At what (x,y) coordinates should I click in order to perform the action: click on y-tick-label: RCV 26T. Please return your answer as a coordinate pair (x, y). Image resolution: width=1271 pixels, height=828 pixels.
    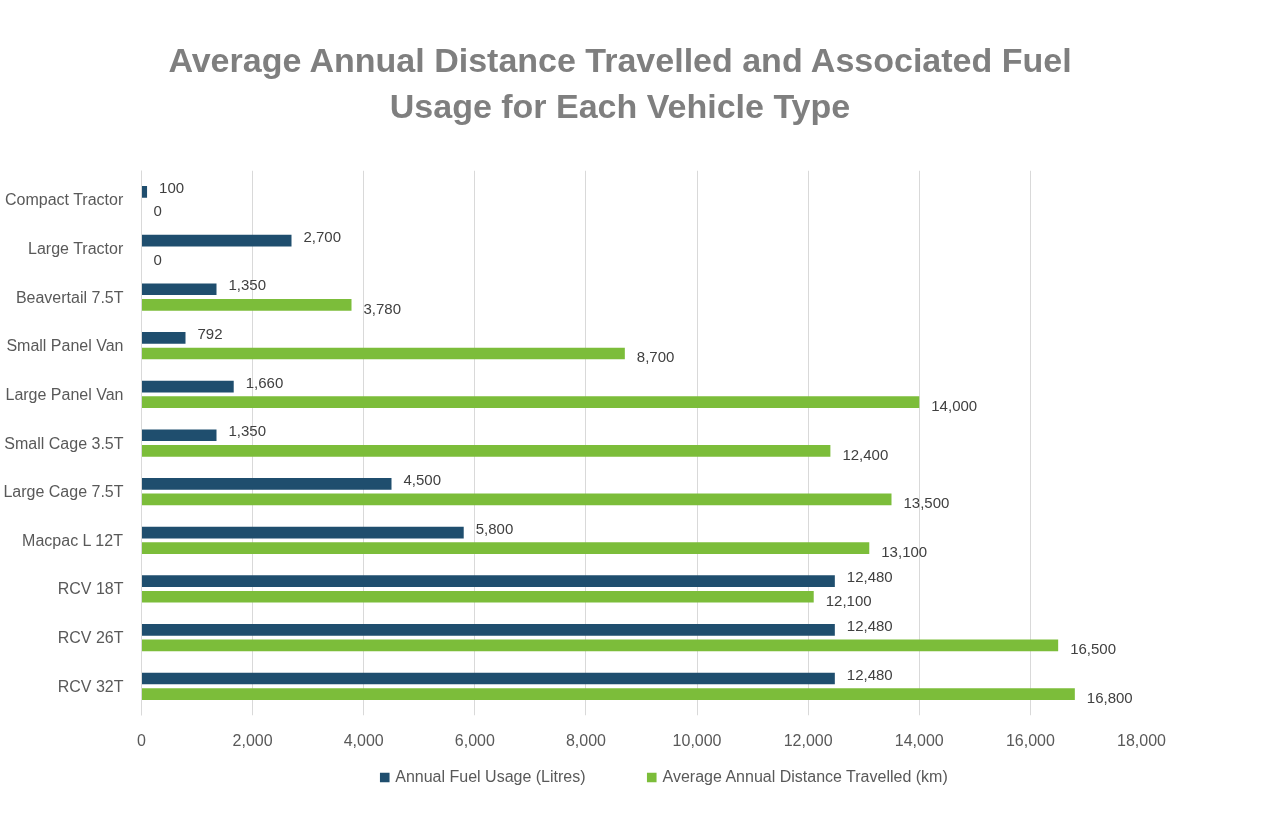
    Looking at the image, I should click on (90, 637).